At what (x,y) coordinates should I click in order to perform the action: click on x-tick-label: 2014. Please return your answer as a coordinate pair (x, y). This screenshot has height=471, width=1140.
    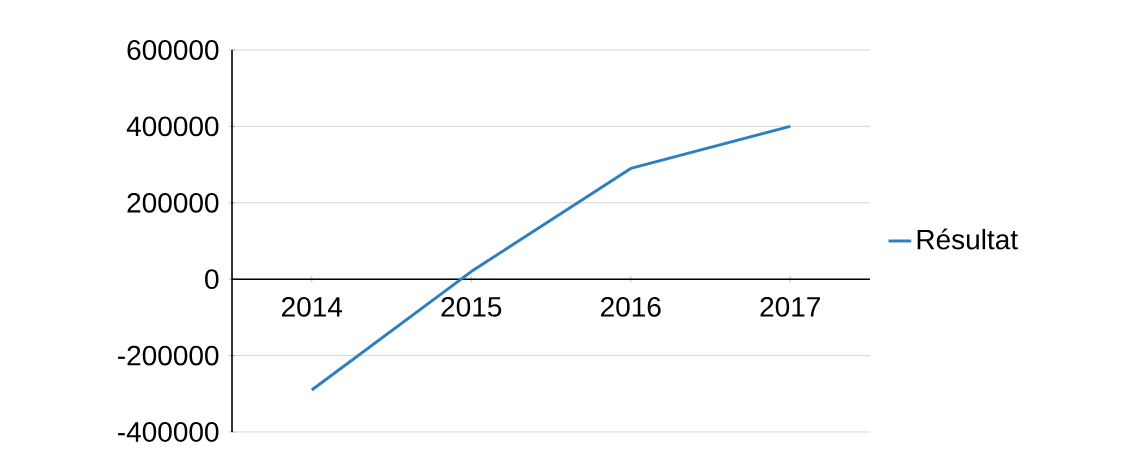
    Looking at the image, I should click on (312, 306).